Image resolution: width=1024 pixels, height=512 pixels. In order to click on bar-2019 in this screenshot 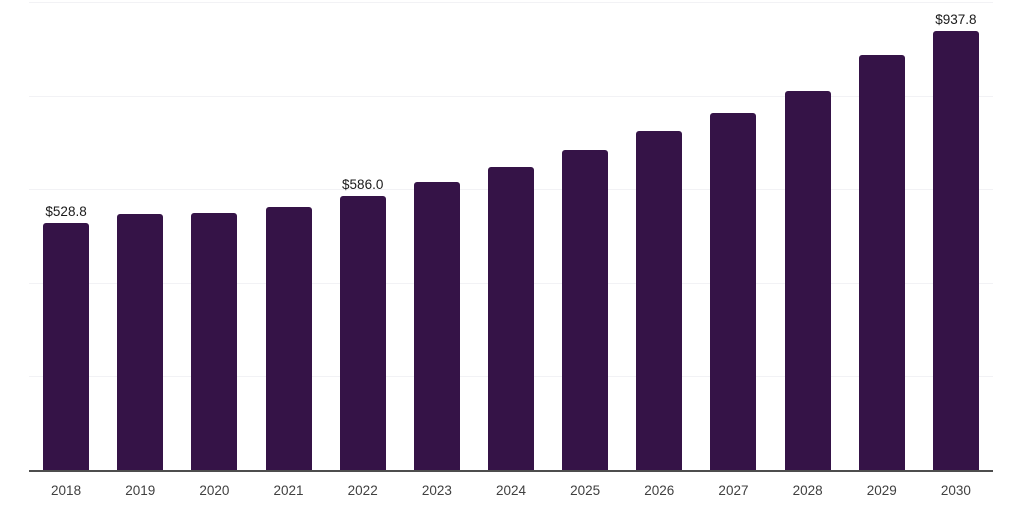, I will do `click(140, 342)`.